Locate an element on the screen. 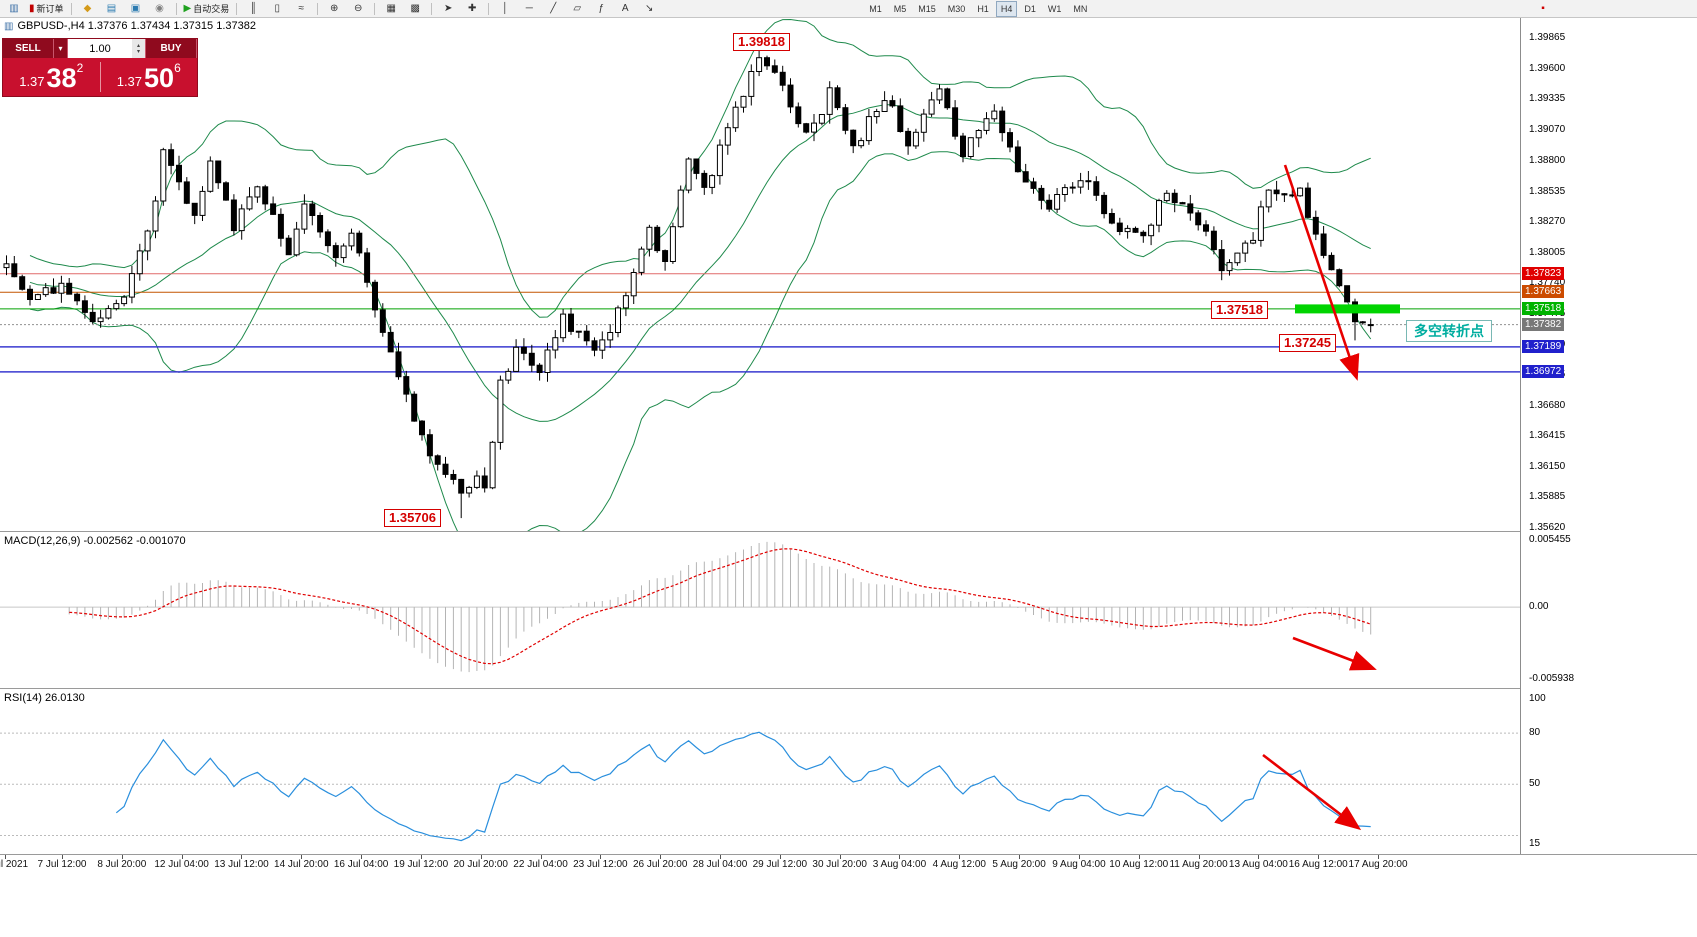  timeframe-mn-button: MN is located at coordinates (1080, 8).